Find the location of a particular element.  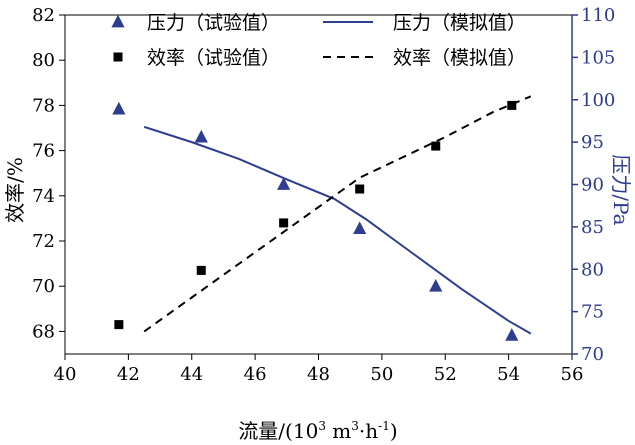

y-right-tick-label: 75 is located at coordinates (592, 312).